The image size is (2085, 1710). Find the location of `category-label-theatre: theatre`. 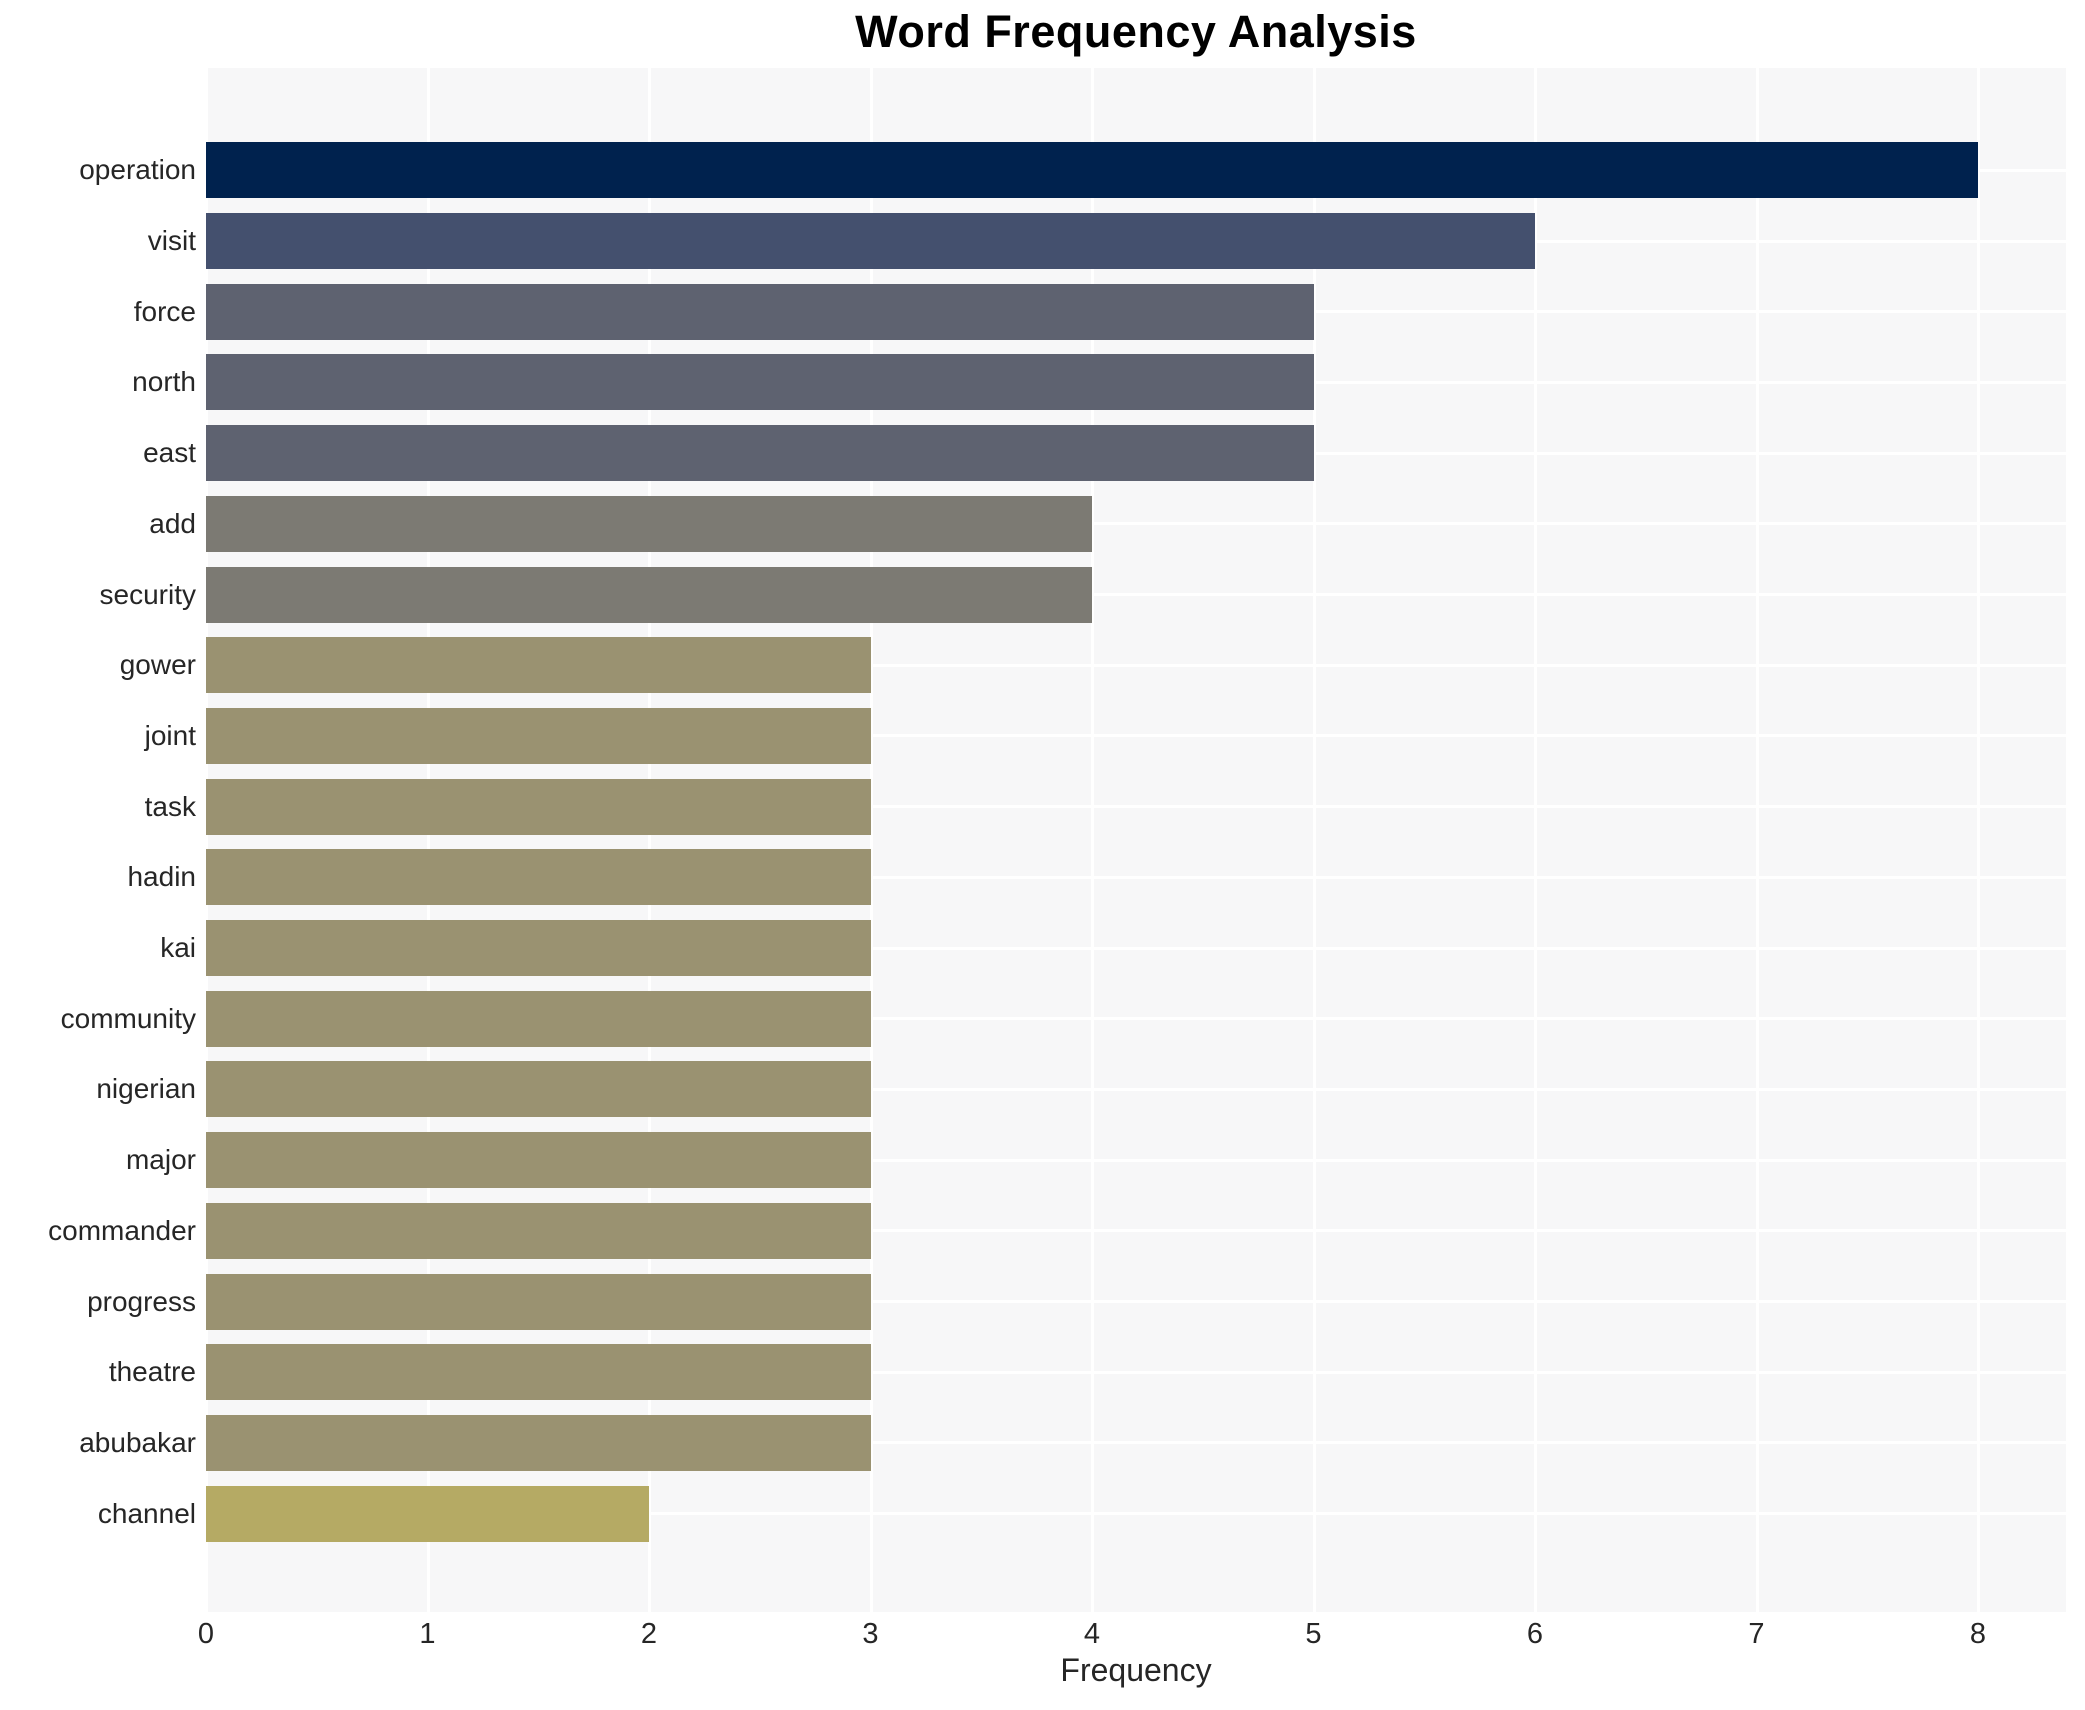

category-label-theatre: theatre is located at coordinates (152, 1372).